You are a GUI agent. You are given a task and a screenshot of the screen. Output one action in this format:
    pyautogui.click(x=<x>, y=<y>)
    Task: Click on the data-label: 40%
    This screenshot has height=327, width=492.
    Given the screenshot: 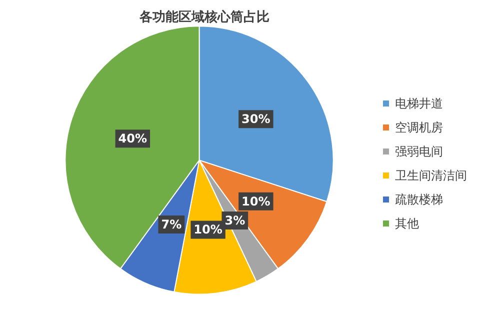 What is the action you would take?
    pyautogui.click(x=133, y=139)
    